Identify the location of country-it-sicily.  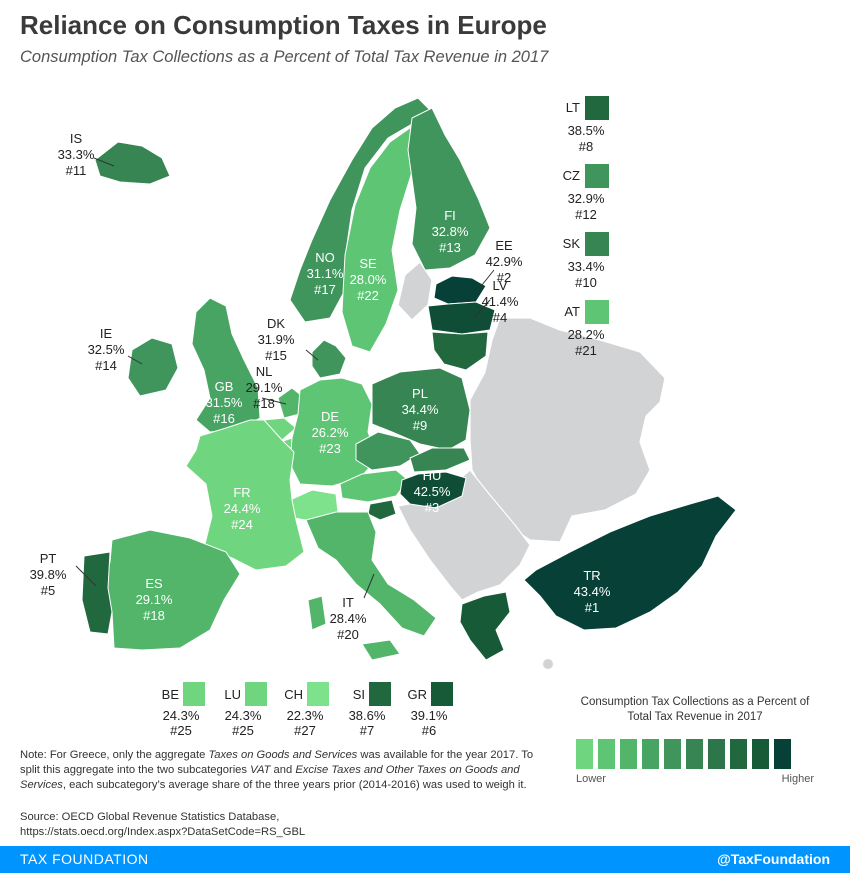
(381, 650).